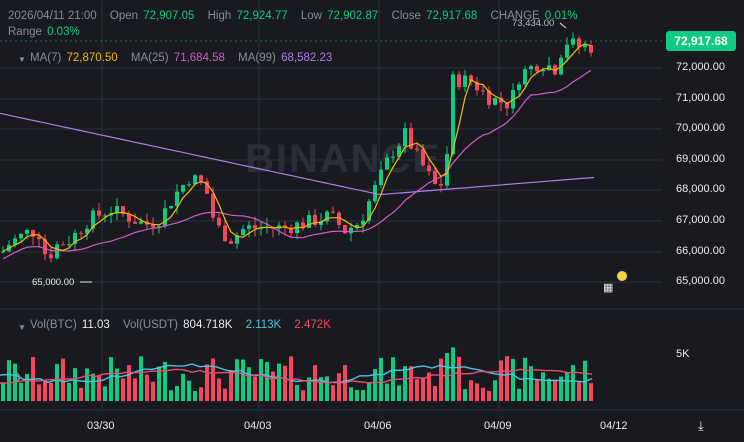  I want to click on indicator-settings-icon: ▦, so click(608, 288).